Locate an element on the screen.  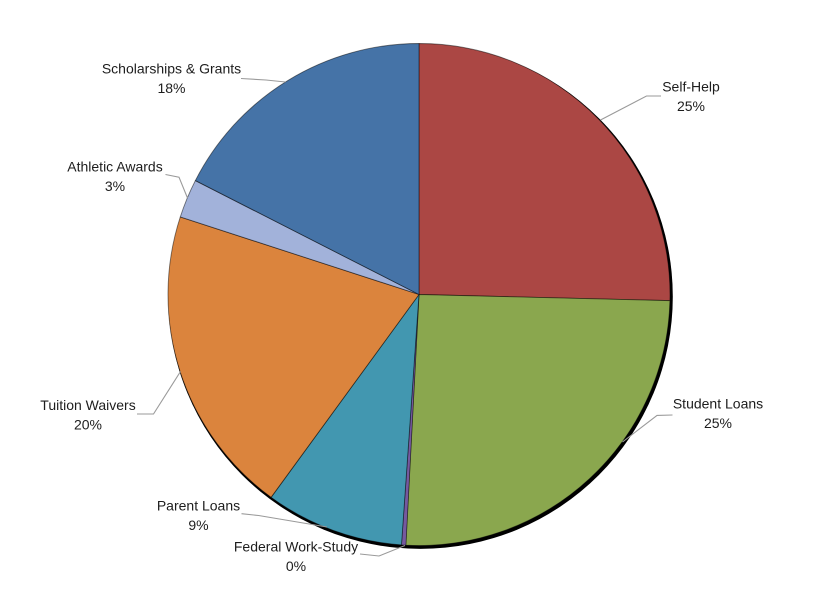
svg-text: 20% is located at coordinates (88, 425).